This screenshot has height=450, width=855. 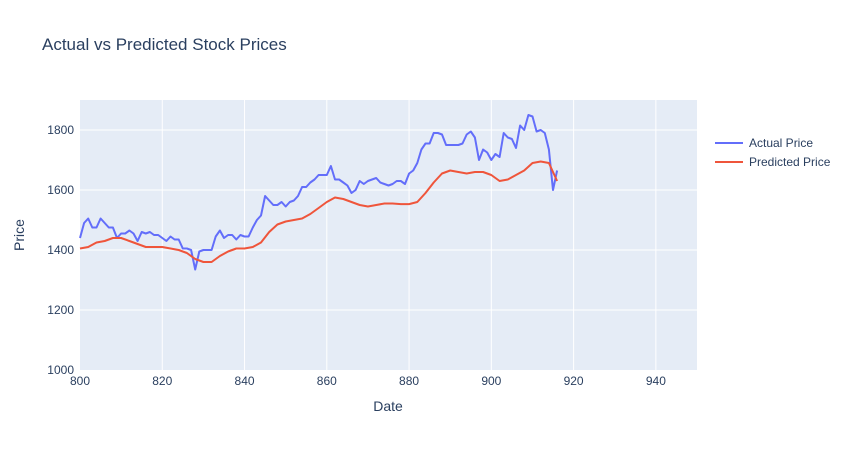 I want to click on x-axis-title: Date, so click(x=388, y=406).